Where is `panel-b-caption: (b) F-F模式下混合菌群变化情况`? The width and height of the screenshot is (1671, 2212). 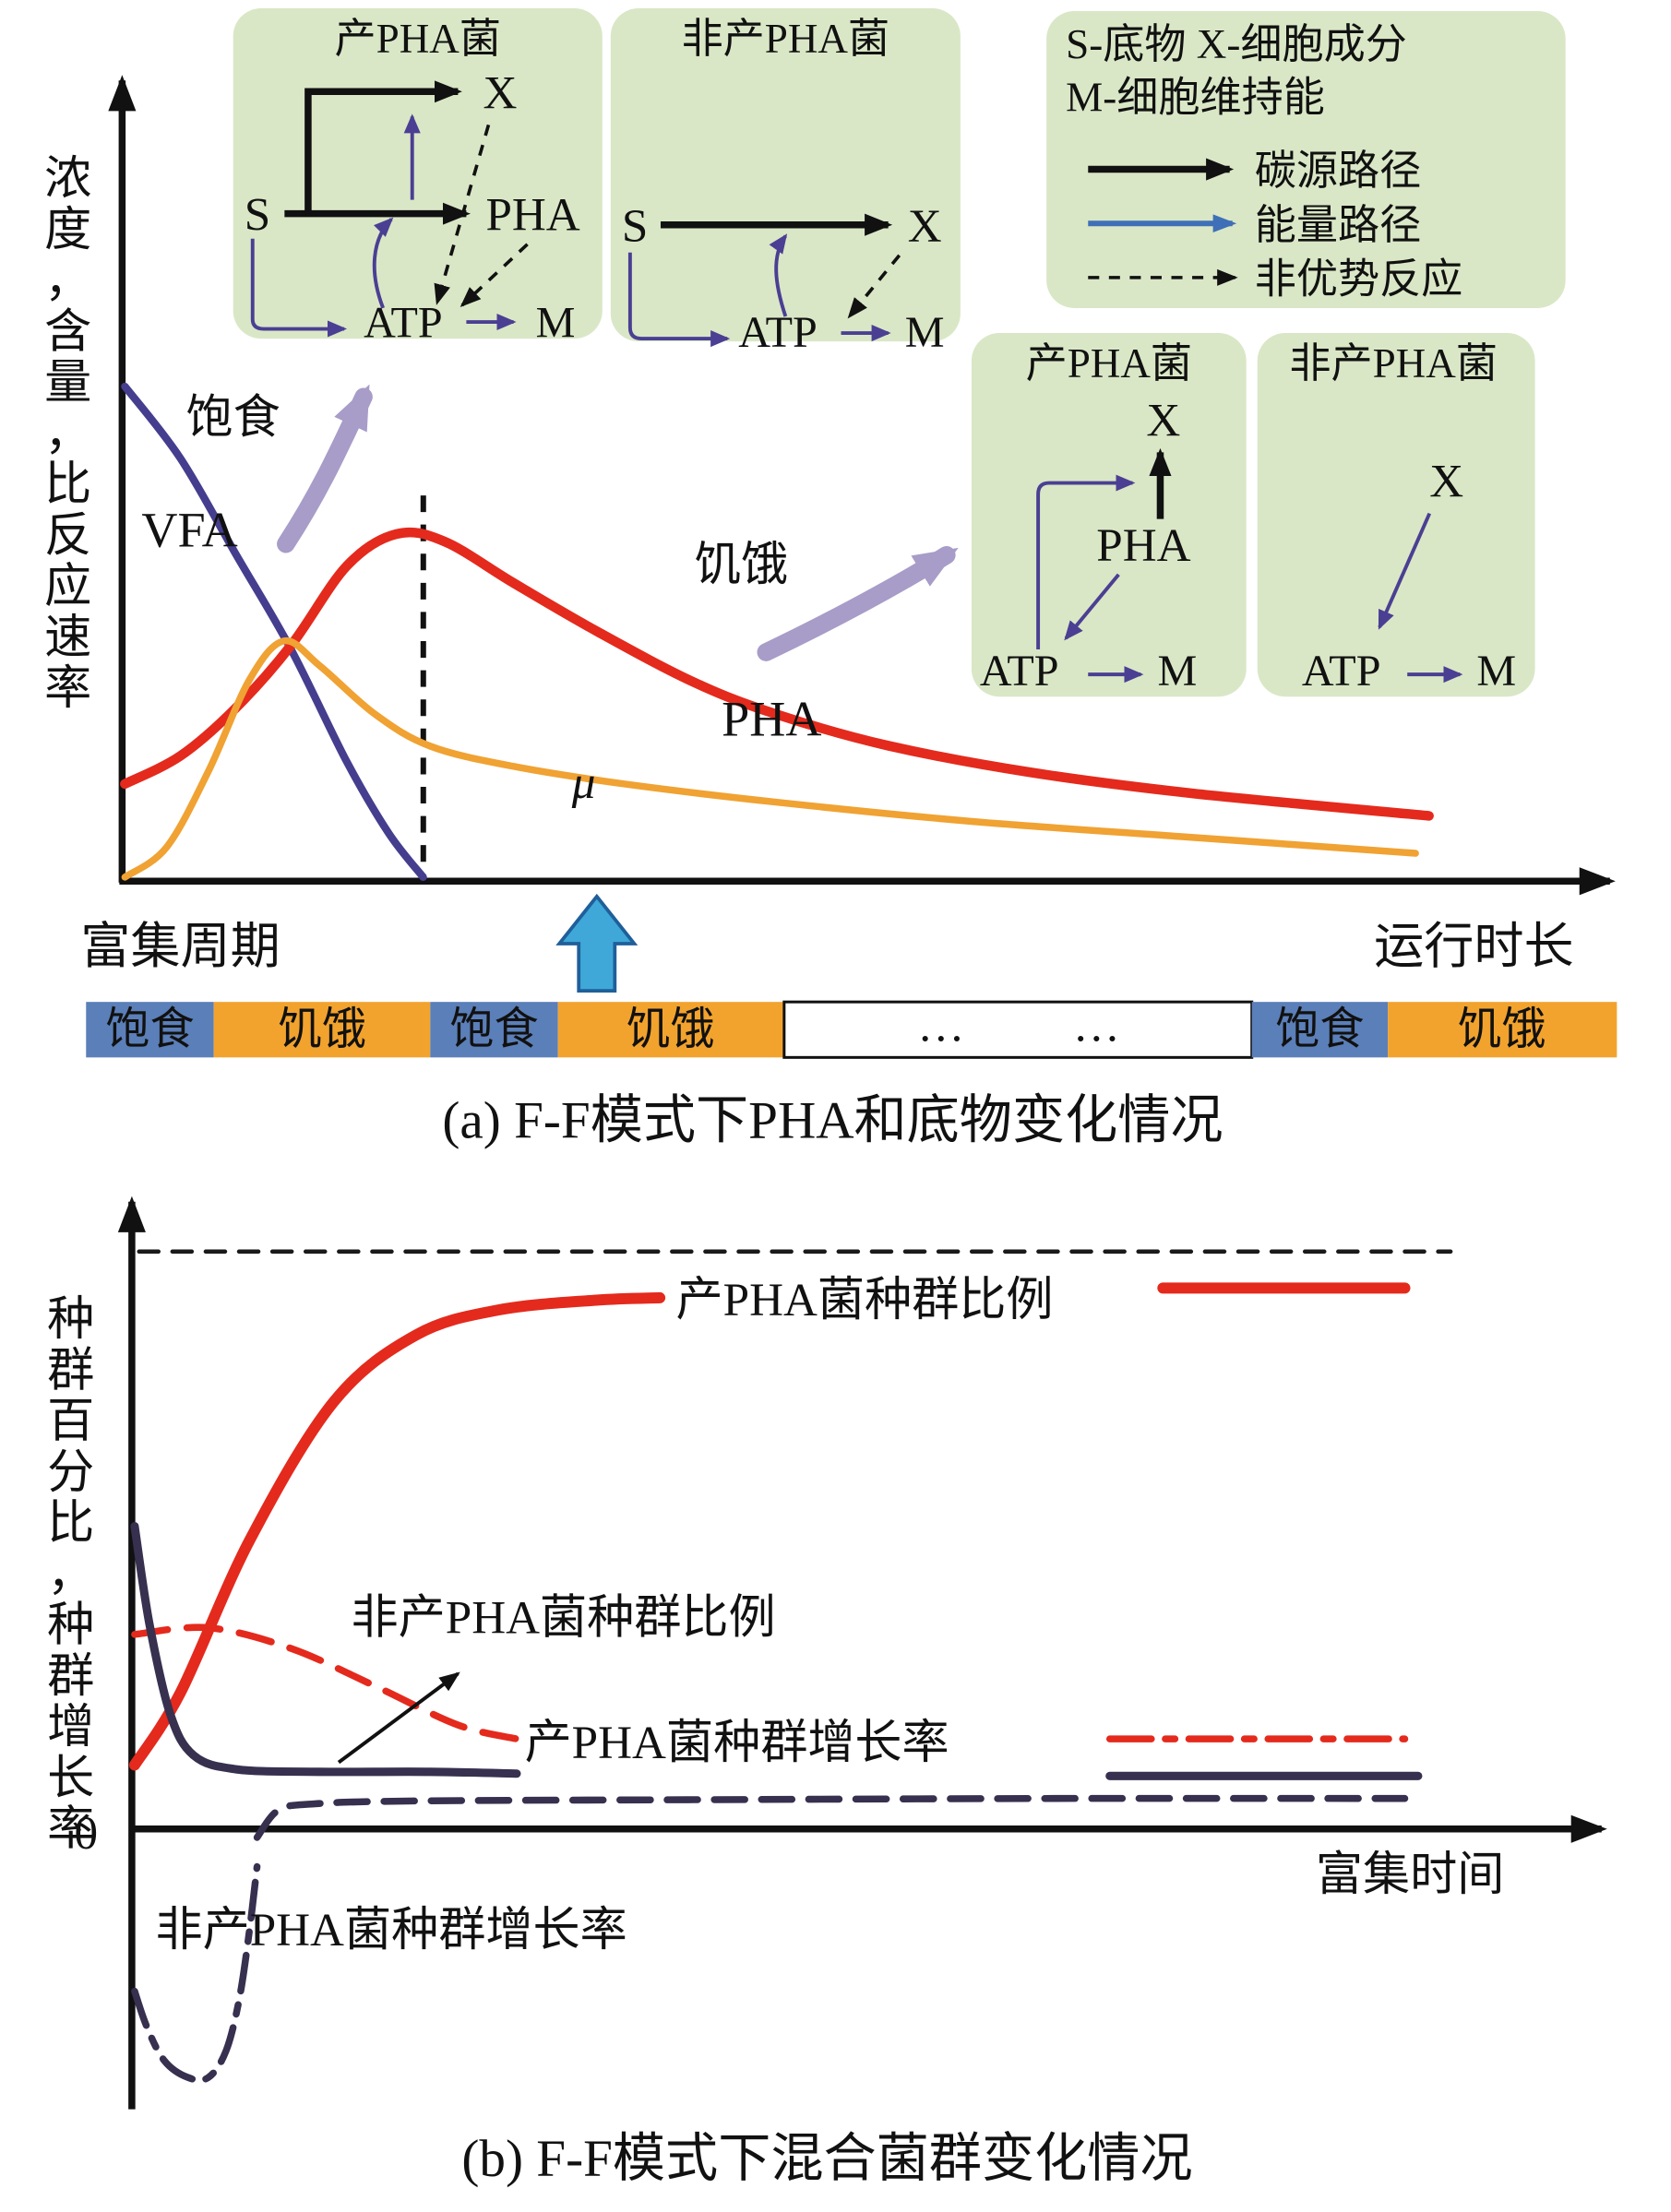
panel-b-caption: (b) F-F模式下混合菌群变化情况 is located at coordinates (826, 2159).